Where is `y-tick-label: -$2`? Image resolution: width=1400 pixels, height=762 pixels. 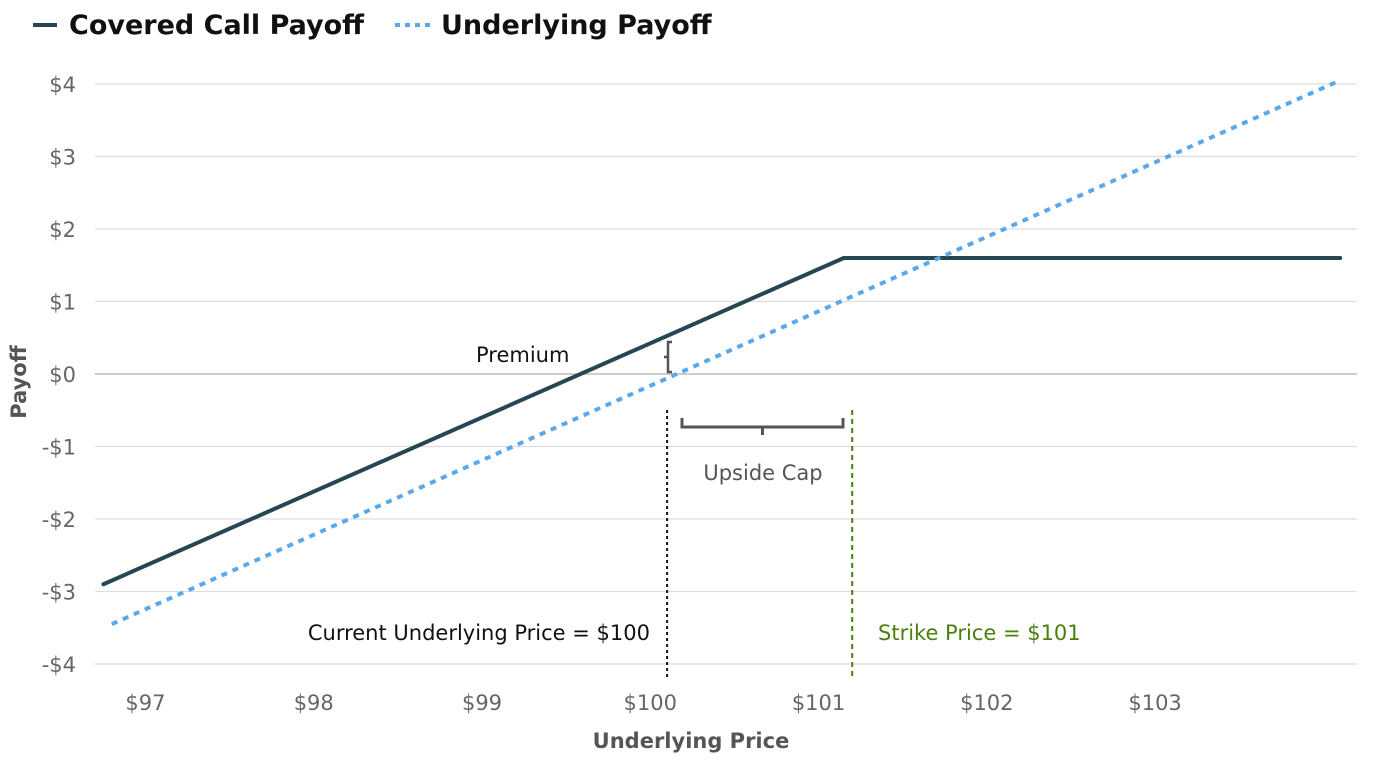 y-tick-label: -$2 is located at coordinates (59, 520).